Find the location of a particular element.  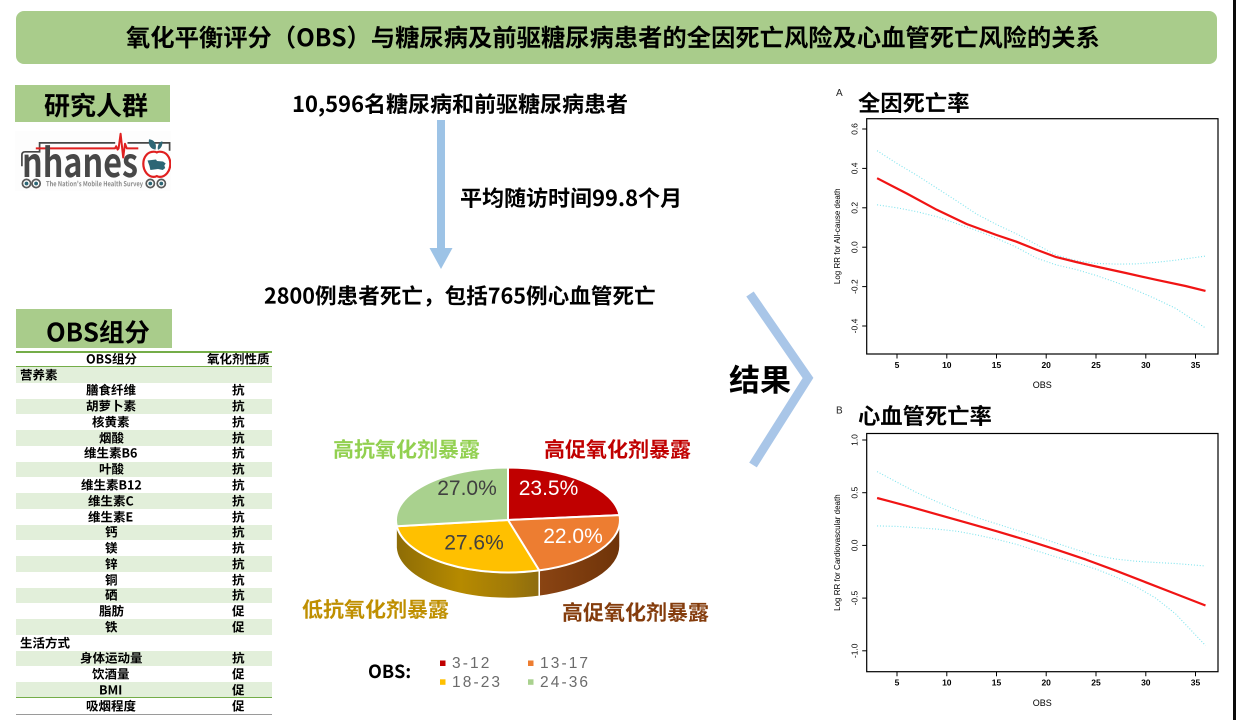

svg-text: 1.0 is located at coordinates (855, 440).